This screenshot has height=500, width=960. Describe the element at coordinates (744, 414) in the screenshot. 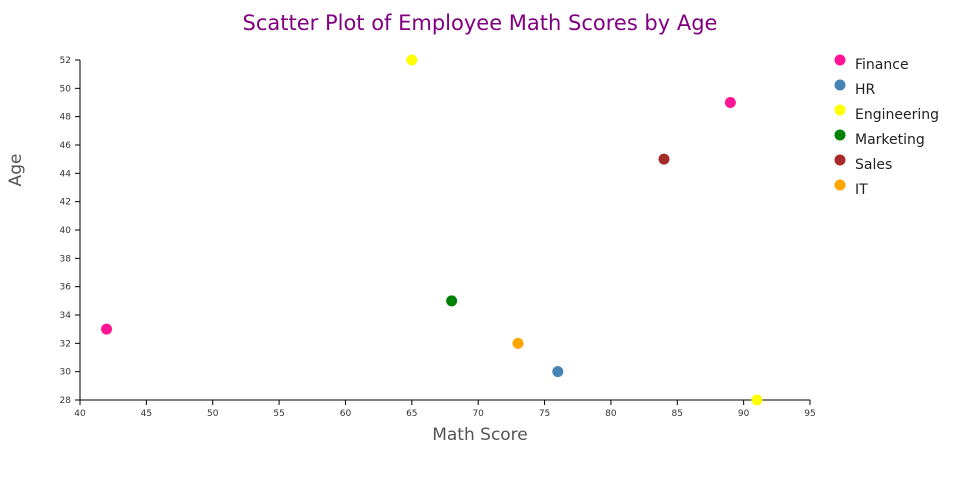

I see `x-tick-label: 90` at that location.